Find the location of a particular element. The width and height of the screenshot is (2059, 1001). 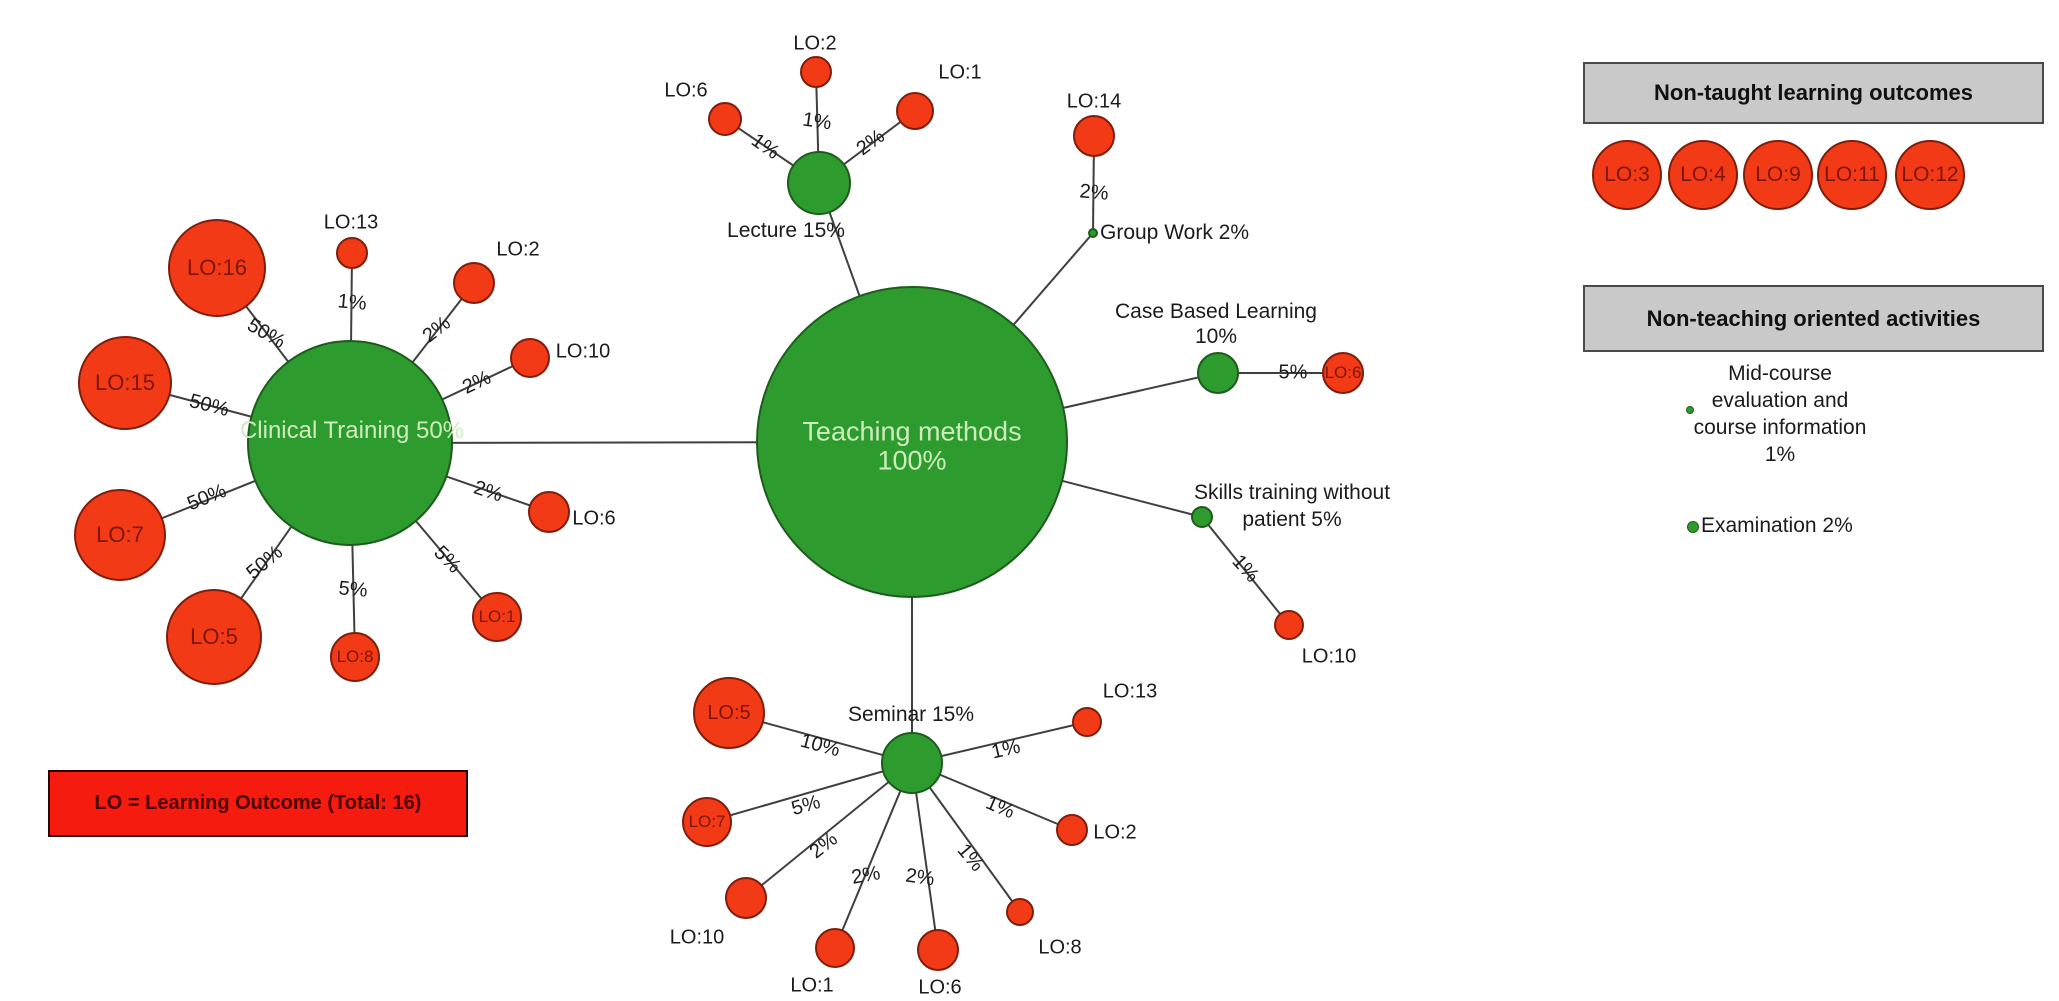

node-c-lo7-label: LO:7 is located at coordinates (120, 534).